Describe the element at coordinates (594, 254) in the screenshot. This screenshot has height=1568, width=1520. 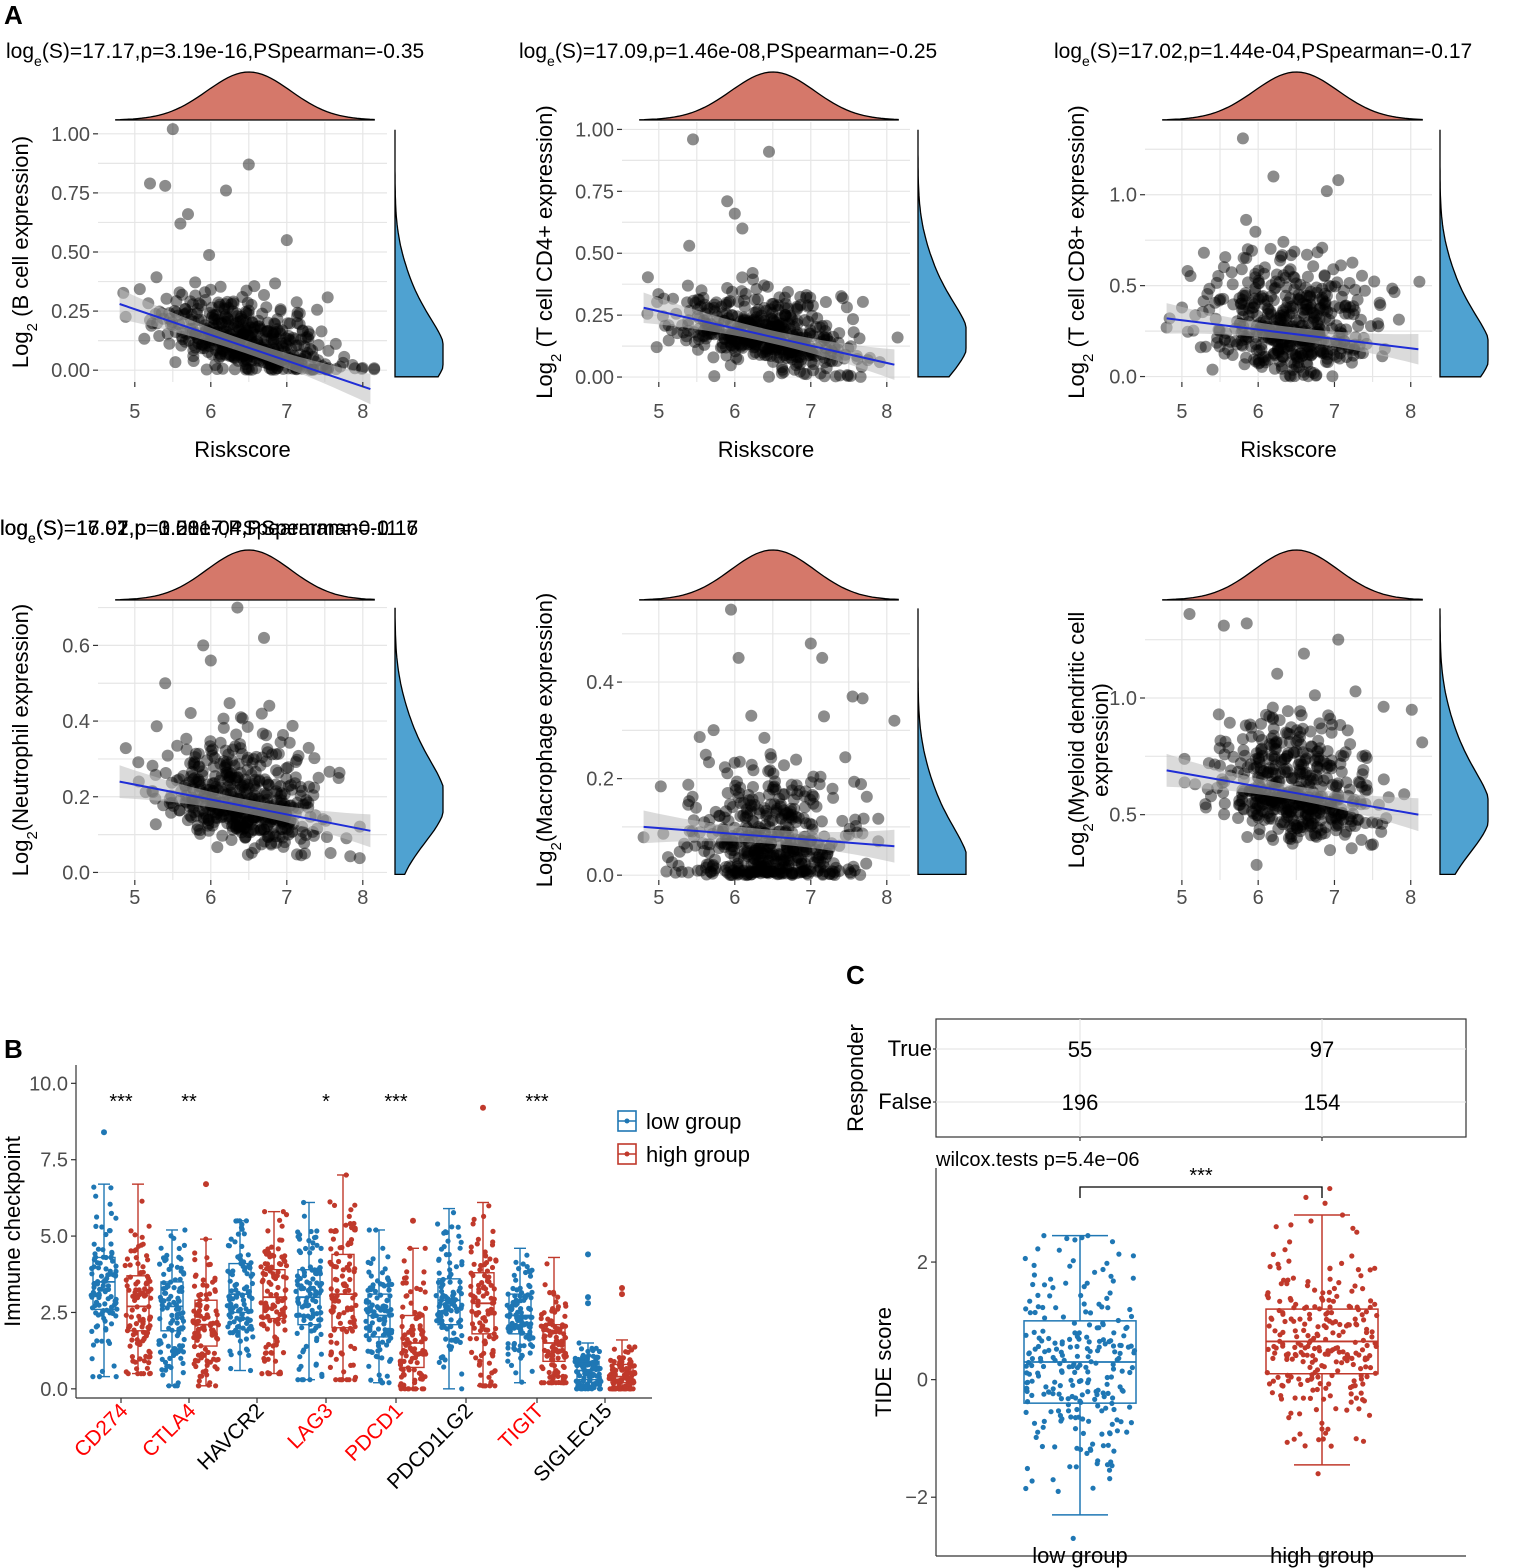
I see `y-tick-label: 0.50` at that location.